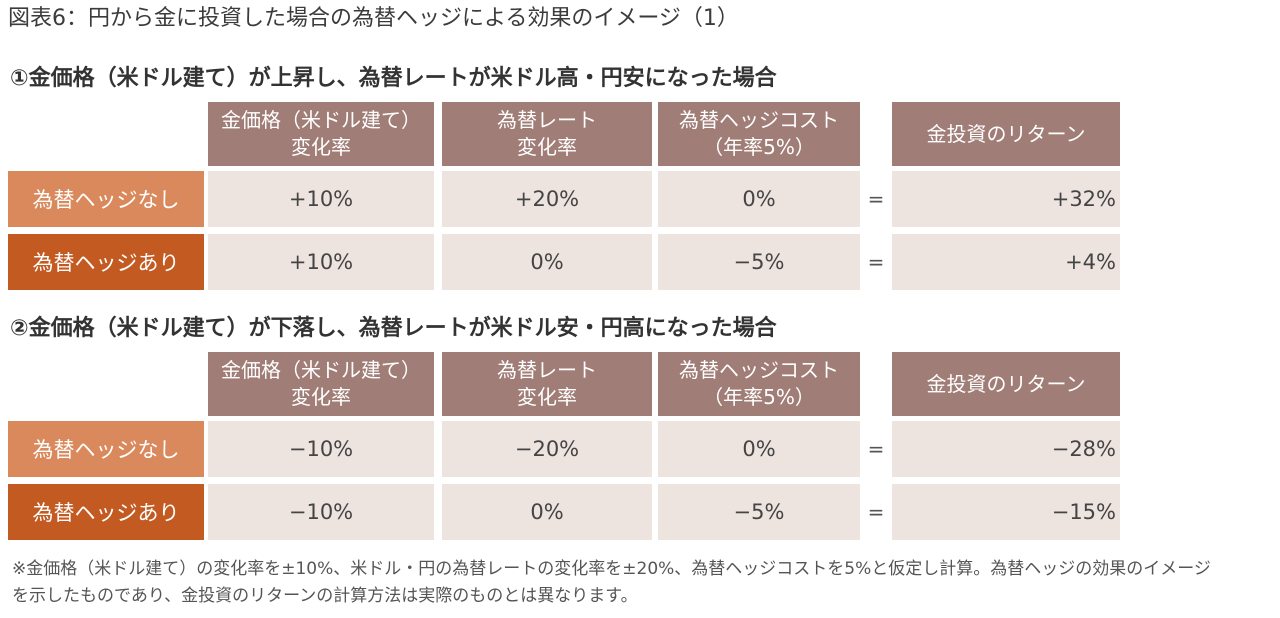 The image size is (1280, 618). Describe the element at coordinates (321, 262) in the screenshot. I see `section-1-row-2-gold-change: +10%` at that location.